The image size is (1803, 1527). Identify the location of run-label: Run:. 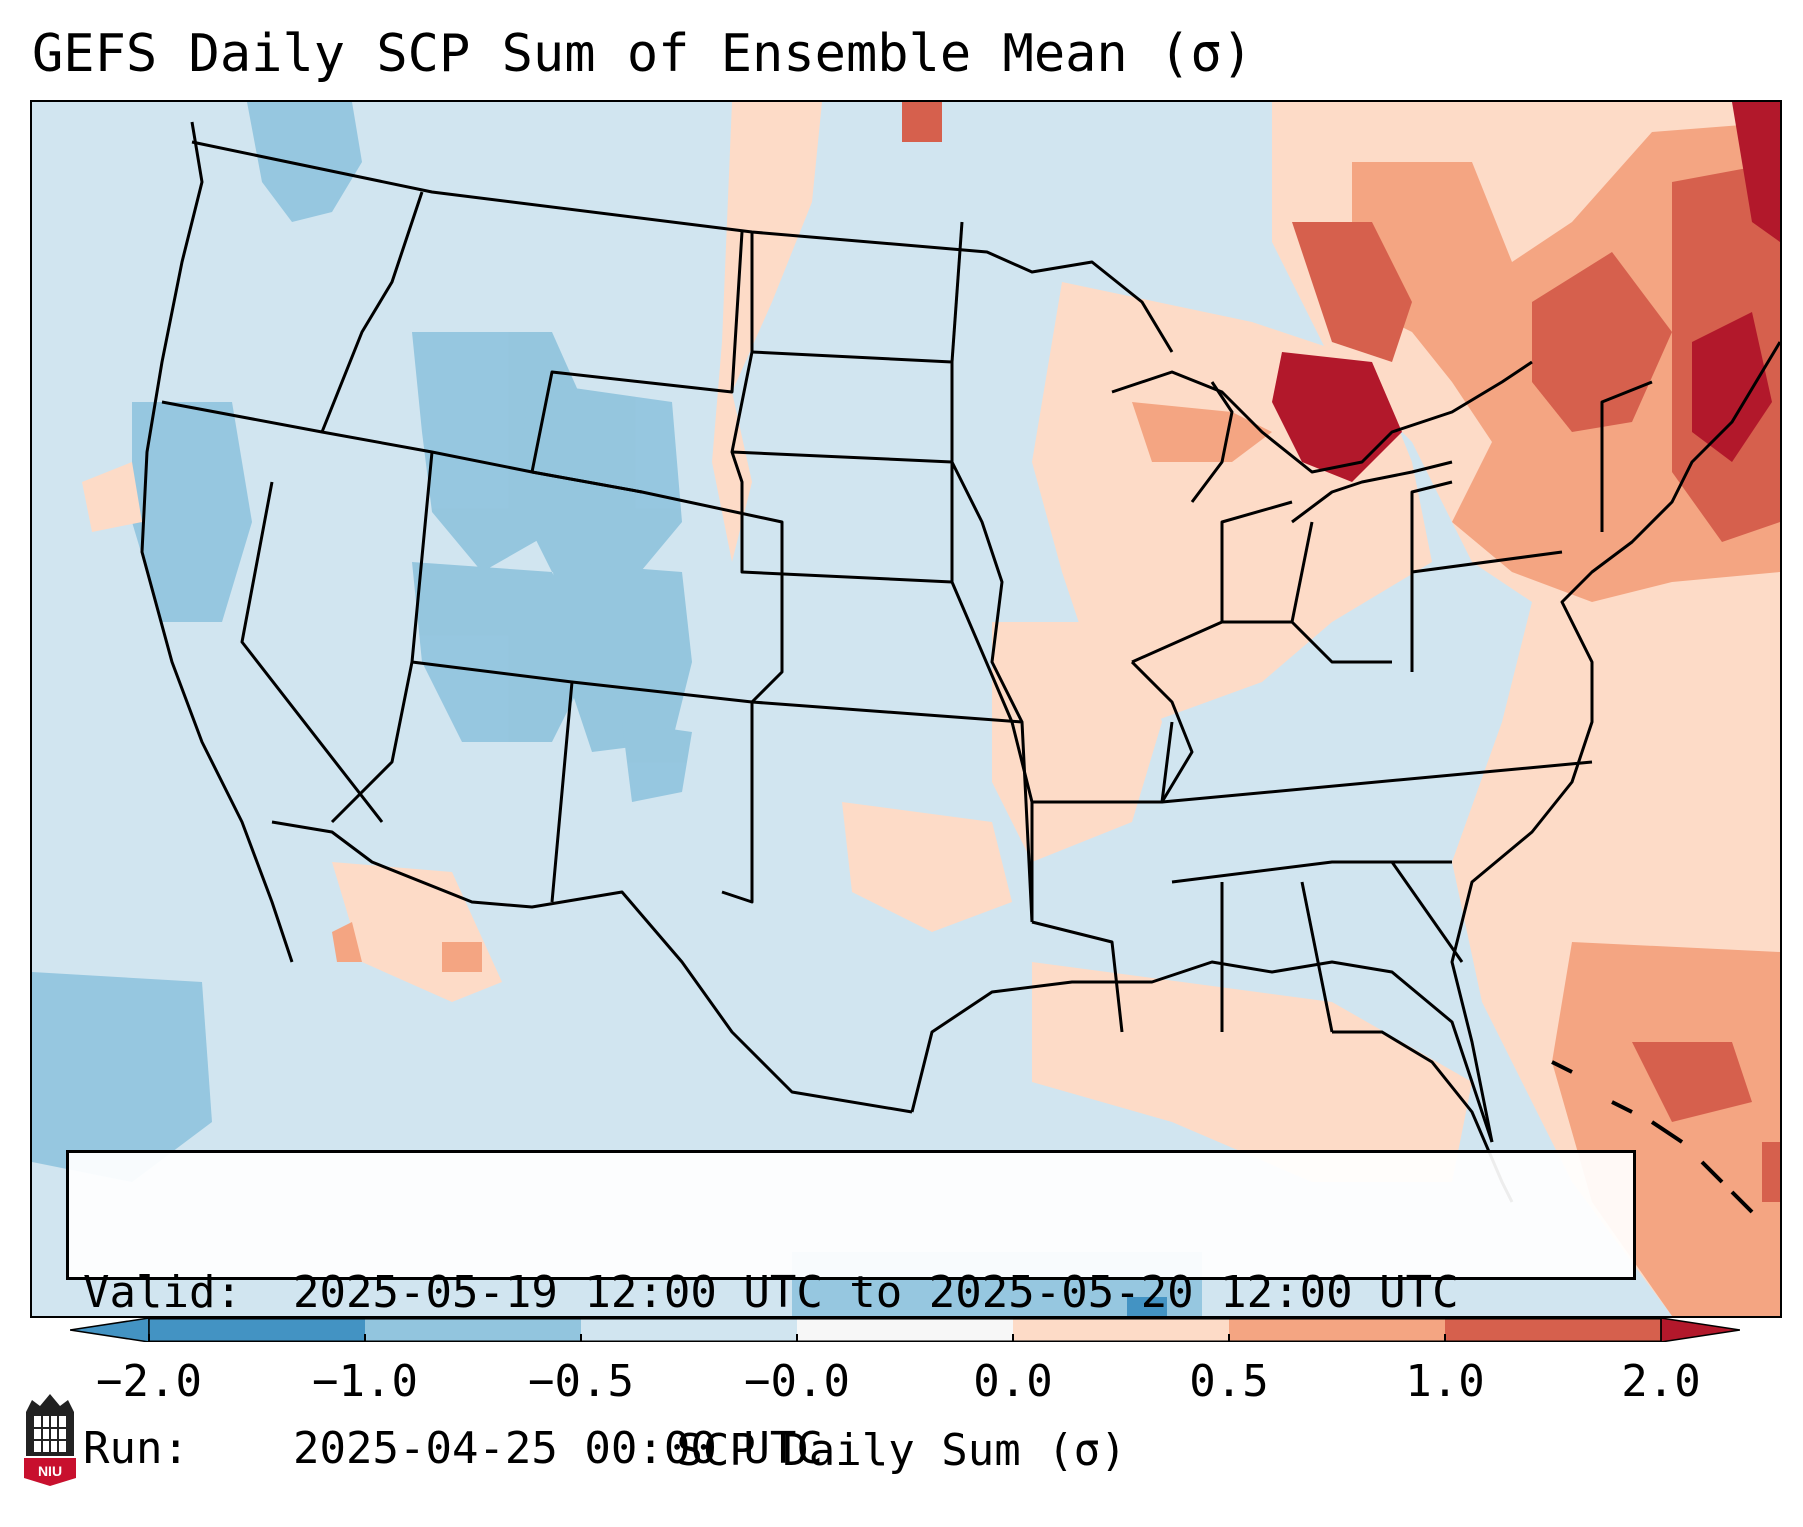
(136, 1448).